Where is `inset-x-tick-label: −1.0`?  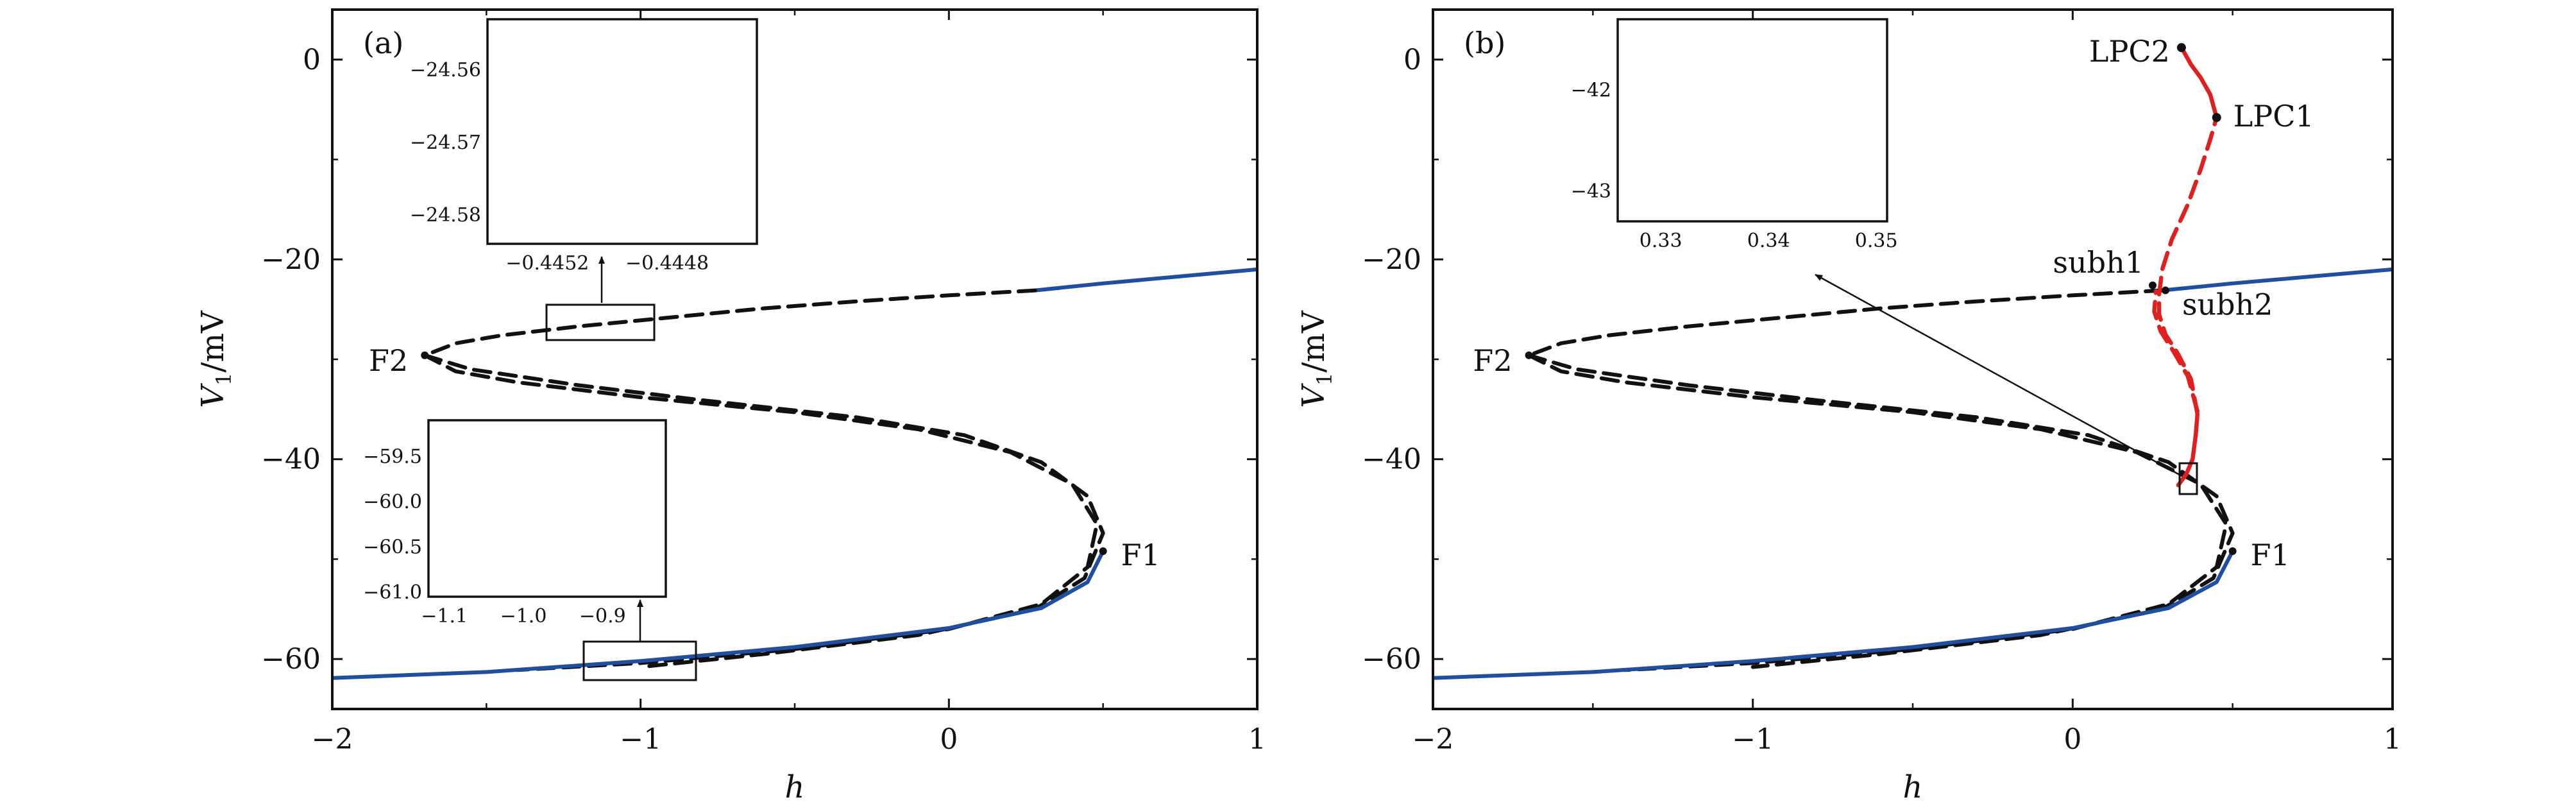
inset-x-tick-label: −1.0 is located at coordinates (523, 616).